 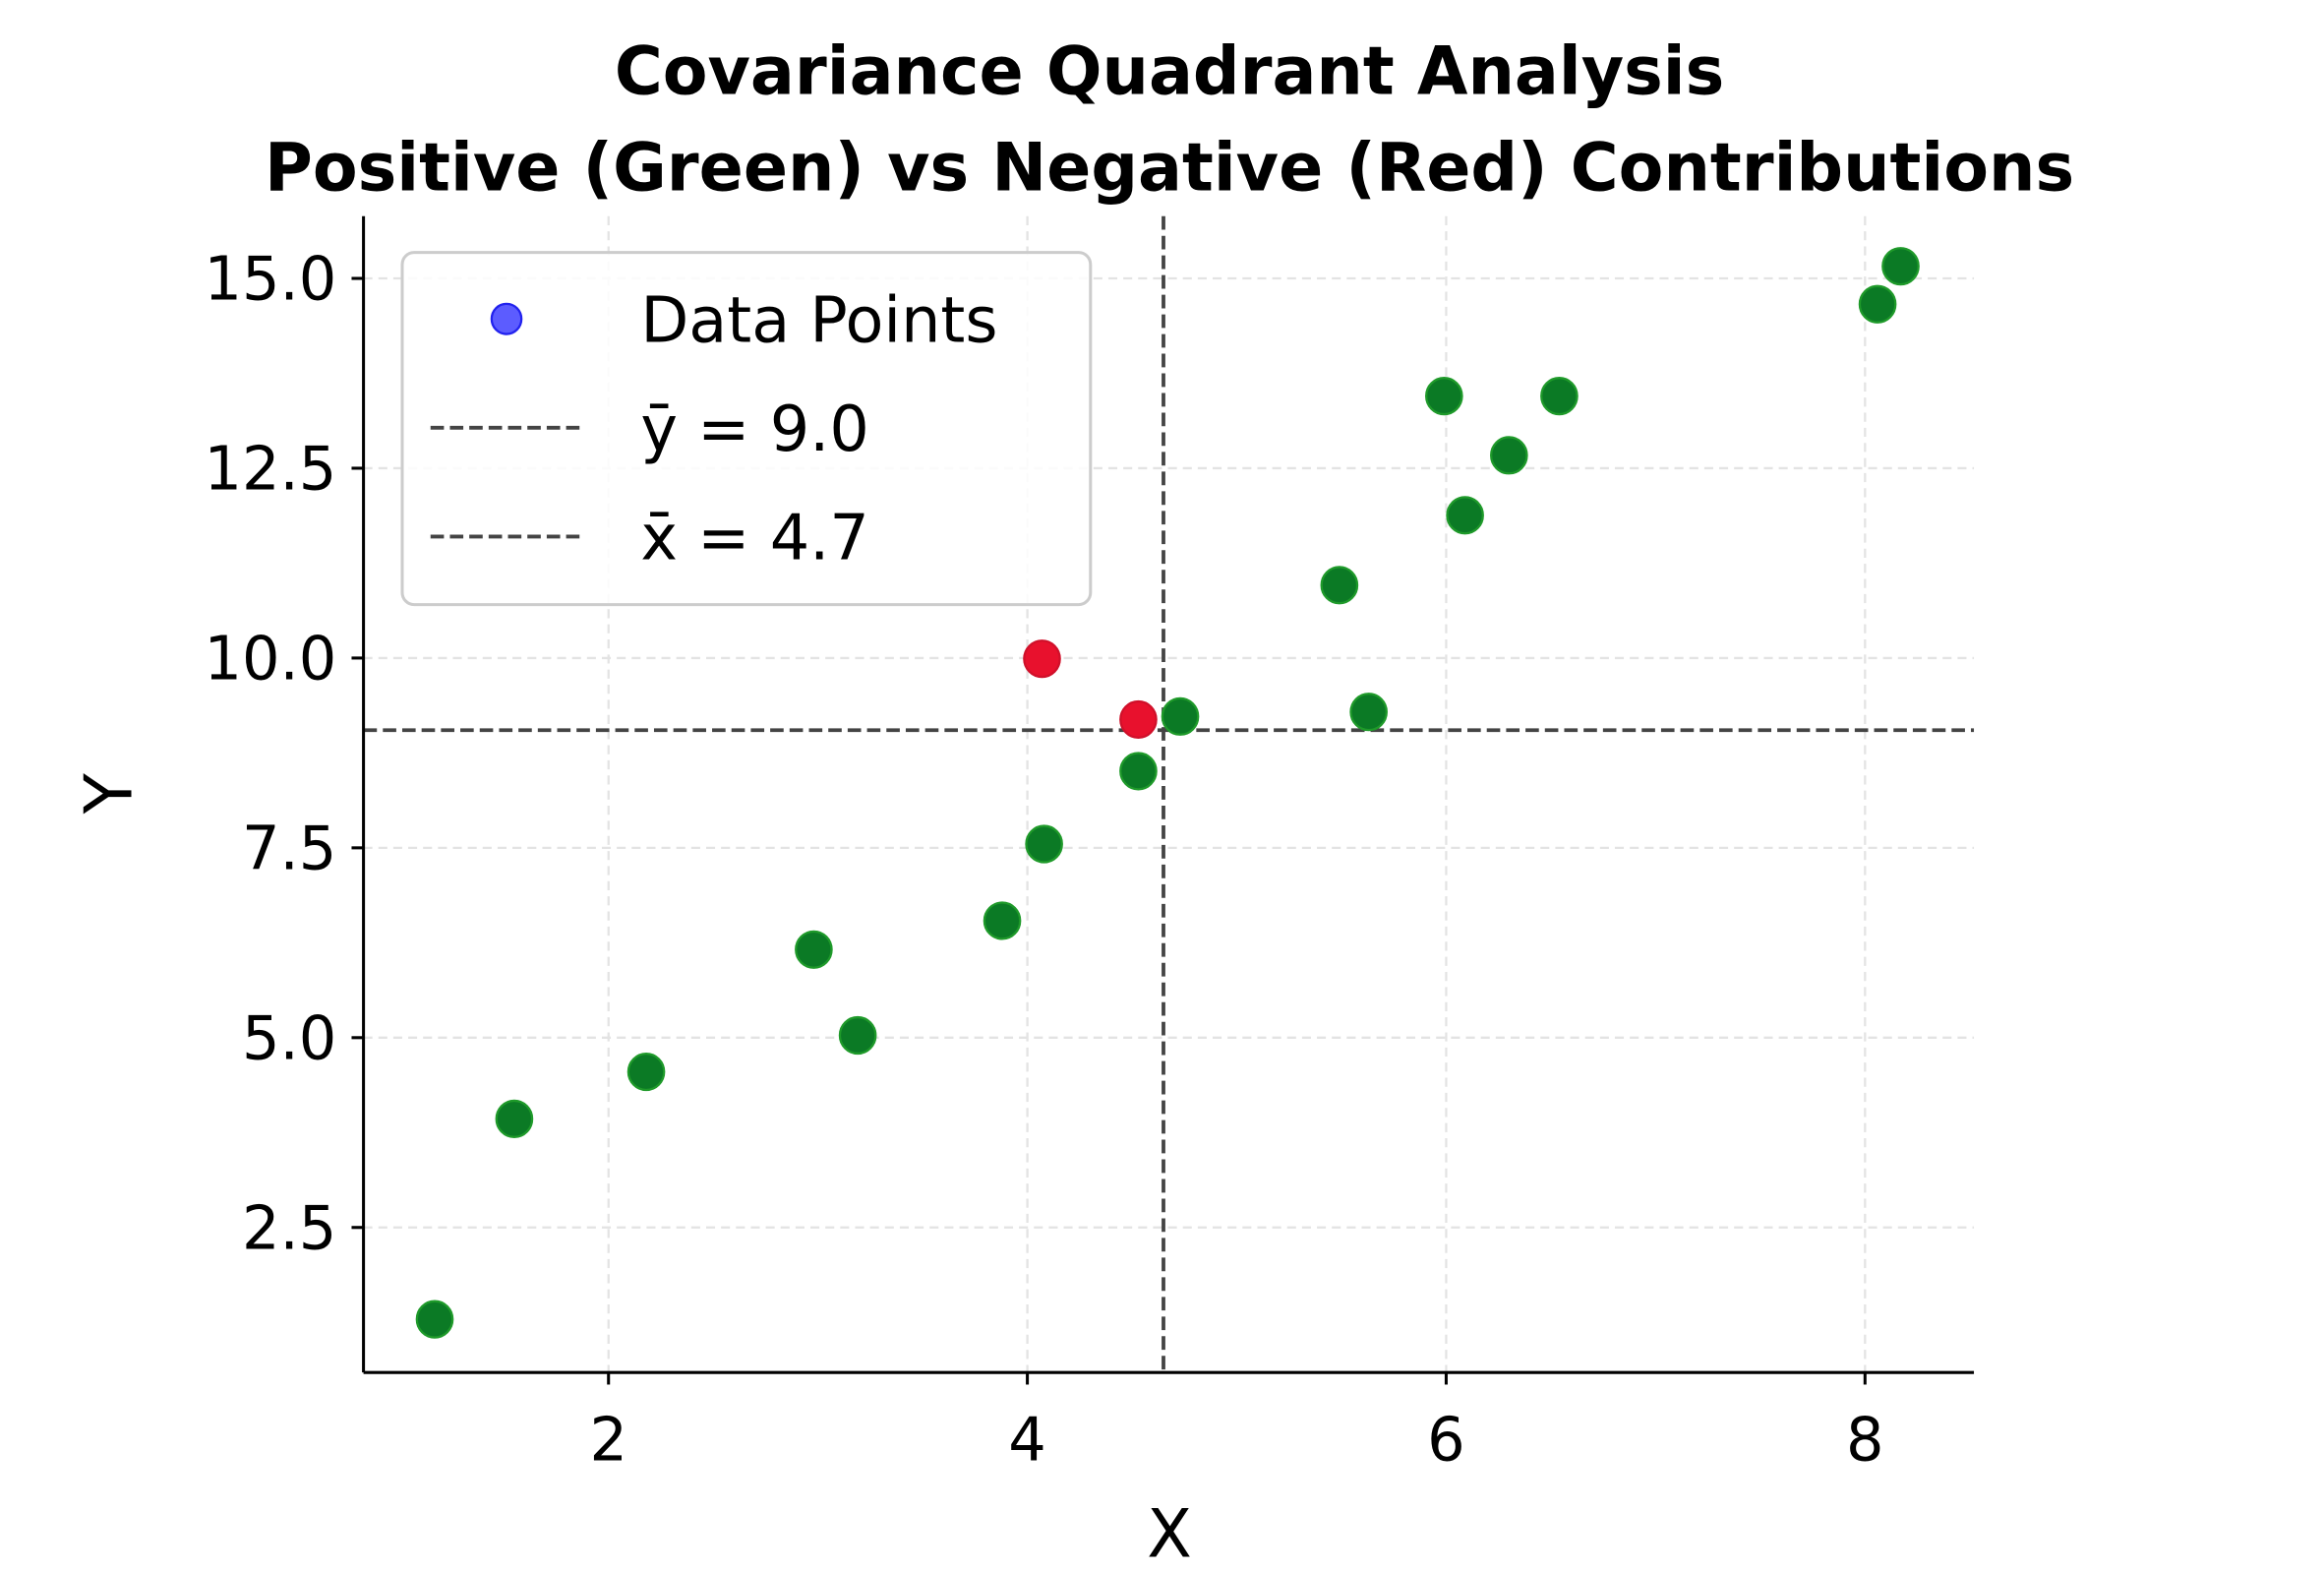 What do you see at coordinates (608, 1440) in the screenshot?
I see `x-tick-label: 2` at bounding box center [608, 1440].